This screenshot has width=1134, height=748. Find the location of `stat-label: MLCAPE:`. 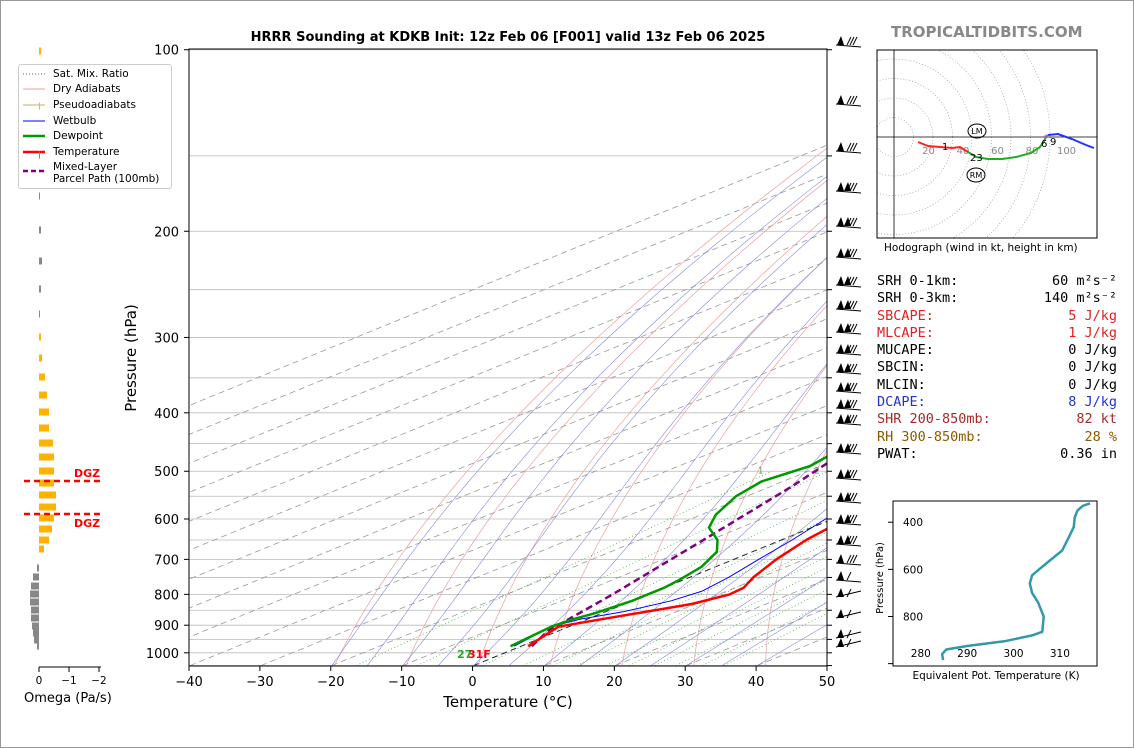

stat-label: MLCAPE: is located at coordinates (905, 332).